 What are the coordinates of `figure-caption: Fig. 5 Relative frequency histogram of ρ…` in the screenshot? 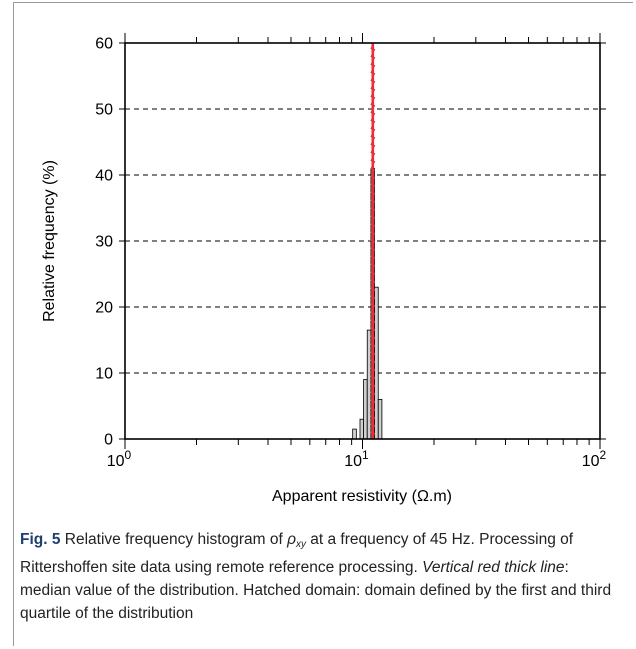 It's located at (321, 576).